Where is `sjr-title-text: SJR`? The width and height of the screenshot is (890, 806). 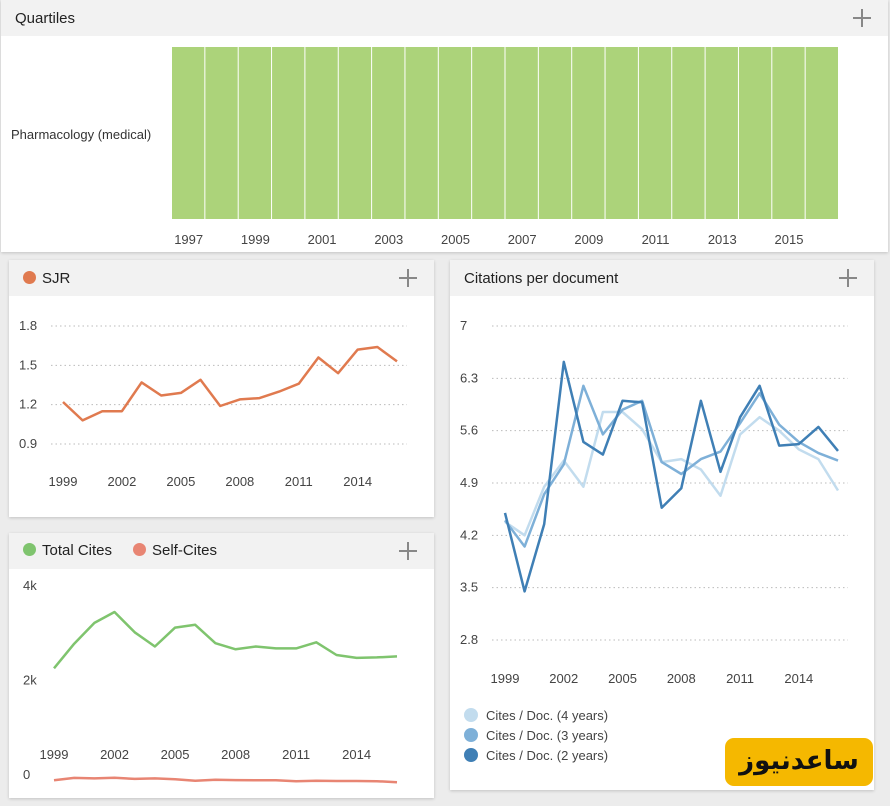
sjr-title-text: SJR is located at coordinates (56, 278).